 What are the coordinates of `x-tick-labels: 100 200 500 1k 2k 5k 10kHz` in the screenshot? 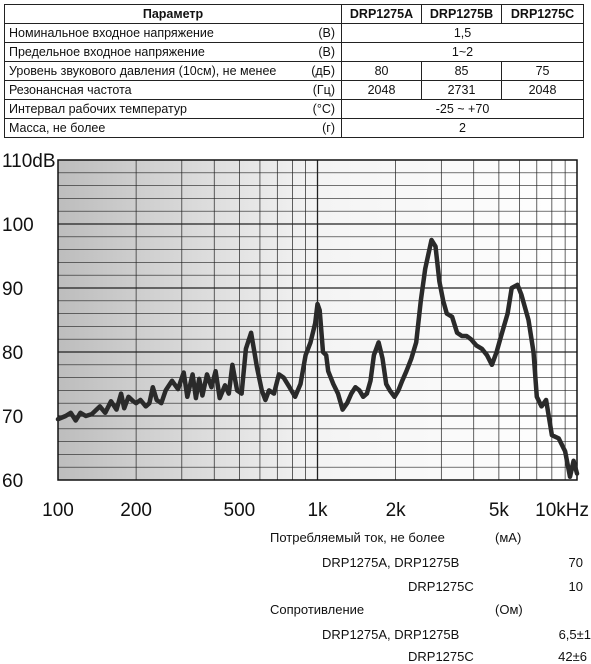 It's located at (315, 510).